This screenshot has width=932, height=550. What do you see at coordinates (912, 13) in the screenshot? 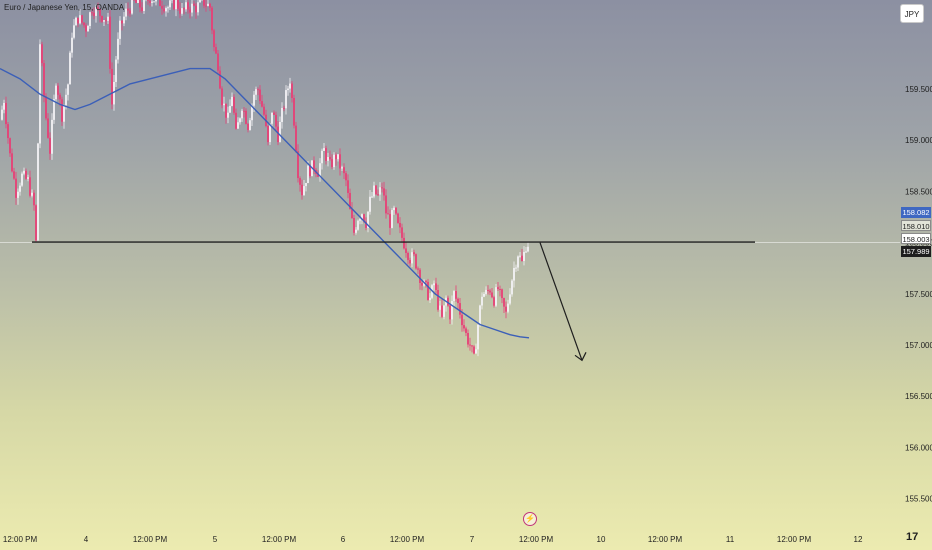
I see `currency-badge: JPY` at bounding box center [912, 13].